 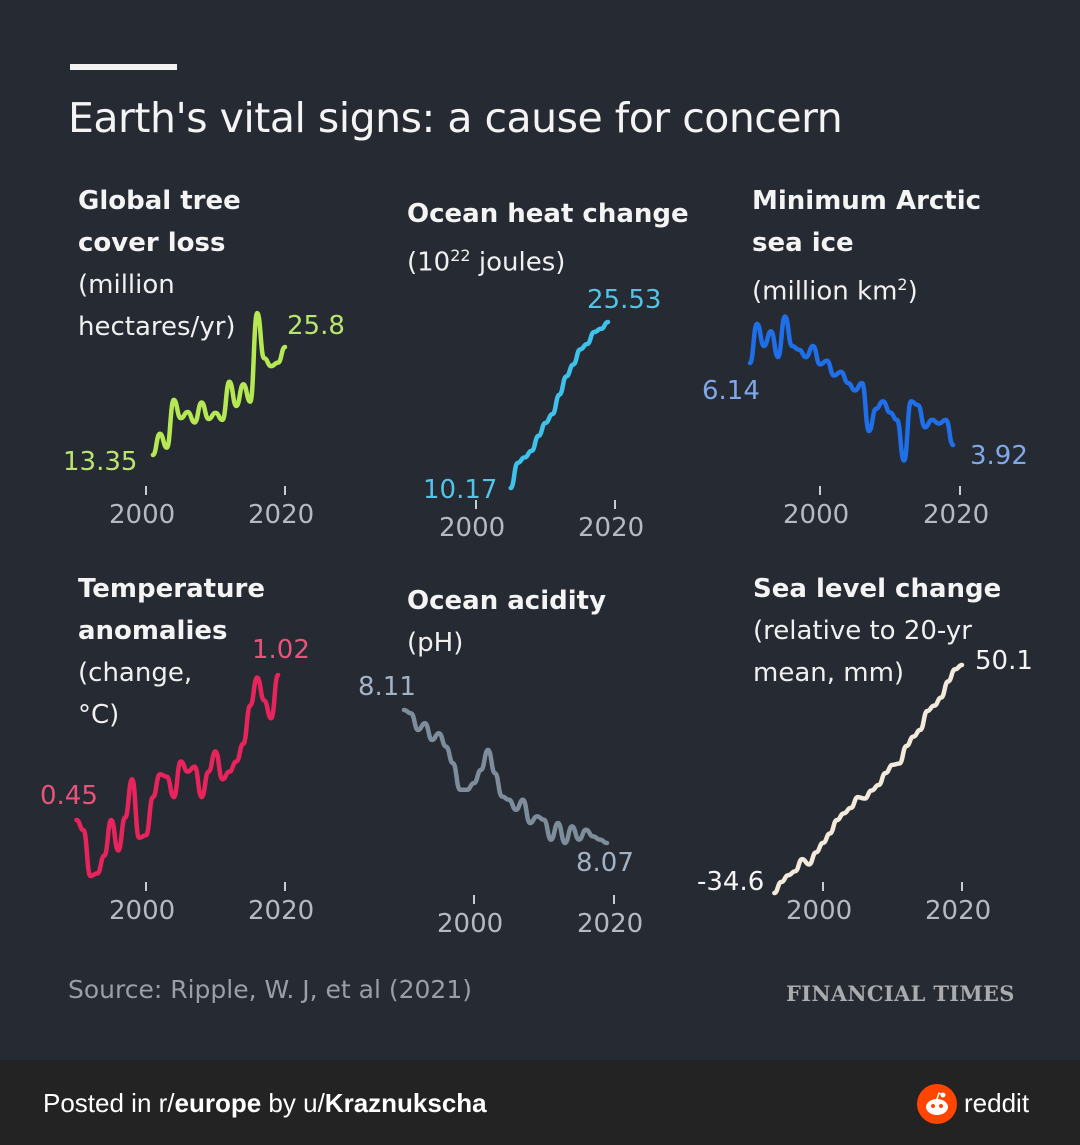 What do you see at coordinates (172, 589) in the screenshot?
I see `panel-title: Temperature` at bounding box center [172, 589].